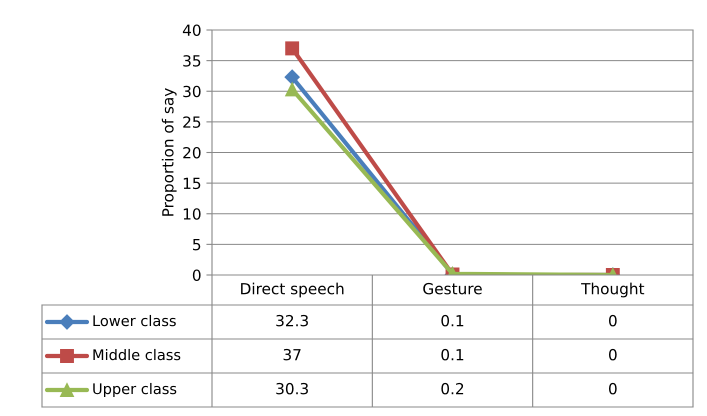 The width and height of the screenshot is (707, 416). Describe the element at coordinates (196, 244) in the screenshot. I see `y-tick-label: 5` at that location.